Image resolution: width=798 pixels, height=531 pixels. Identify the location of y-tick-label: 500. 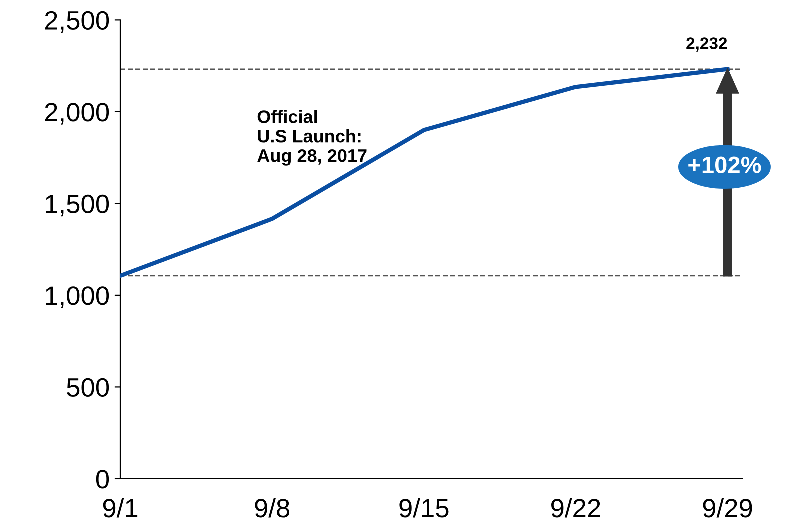
(88, 388).